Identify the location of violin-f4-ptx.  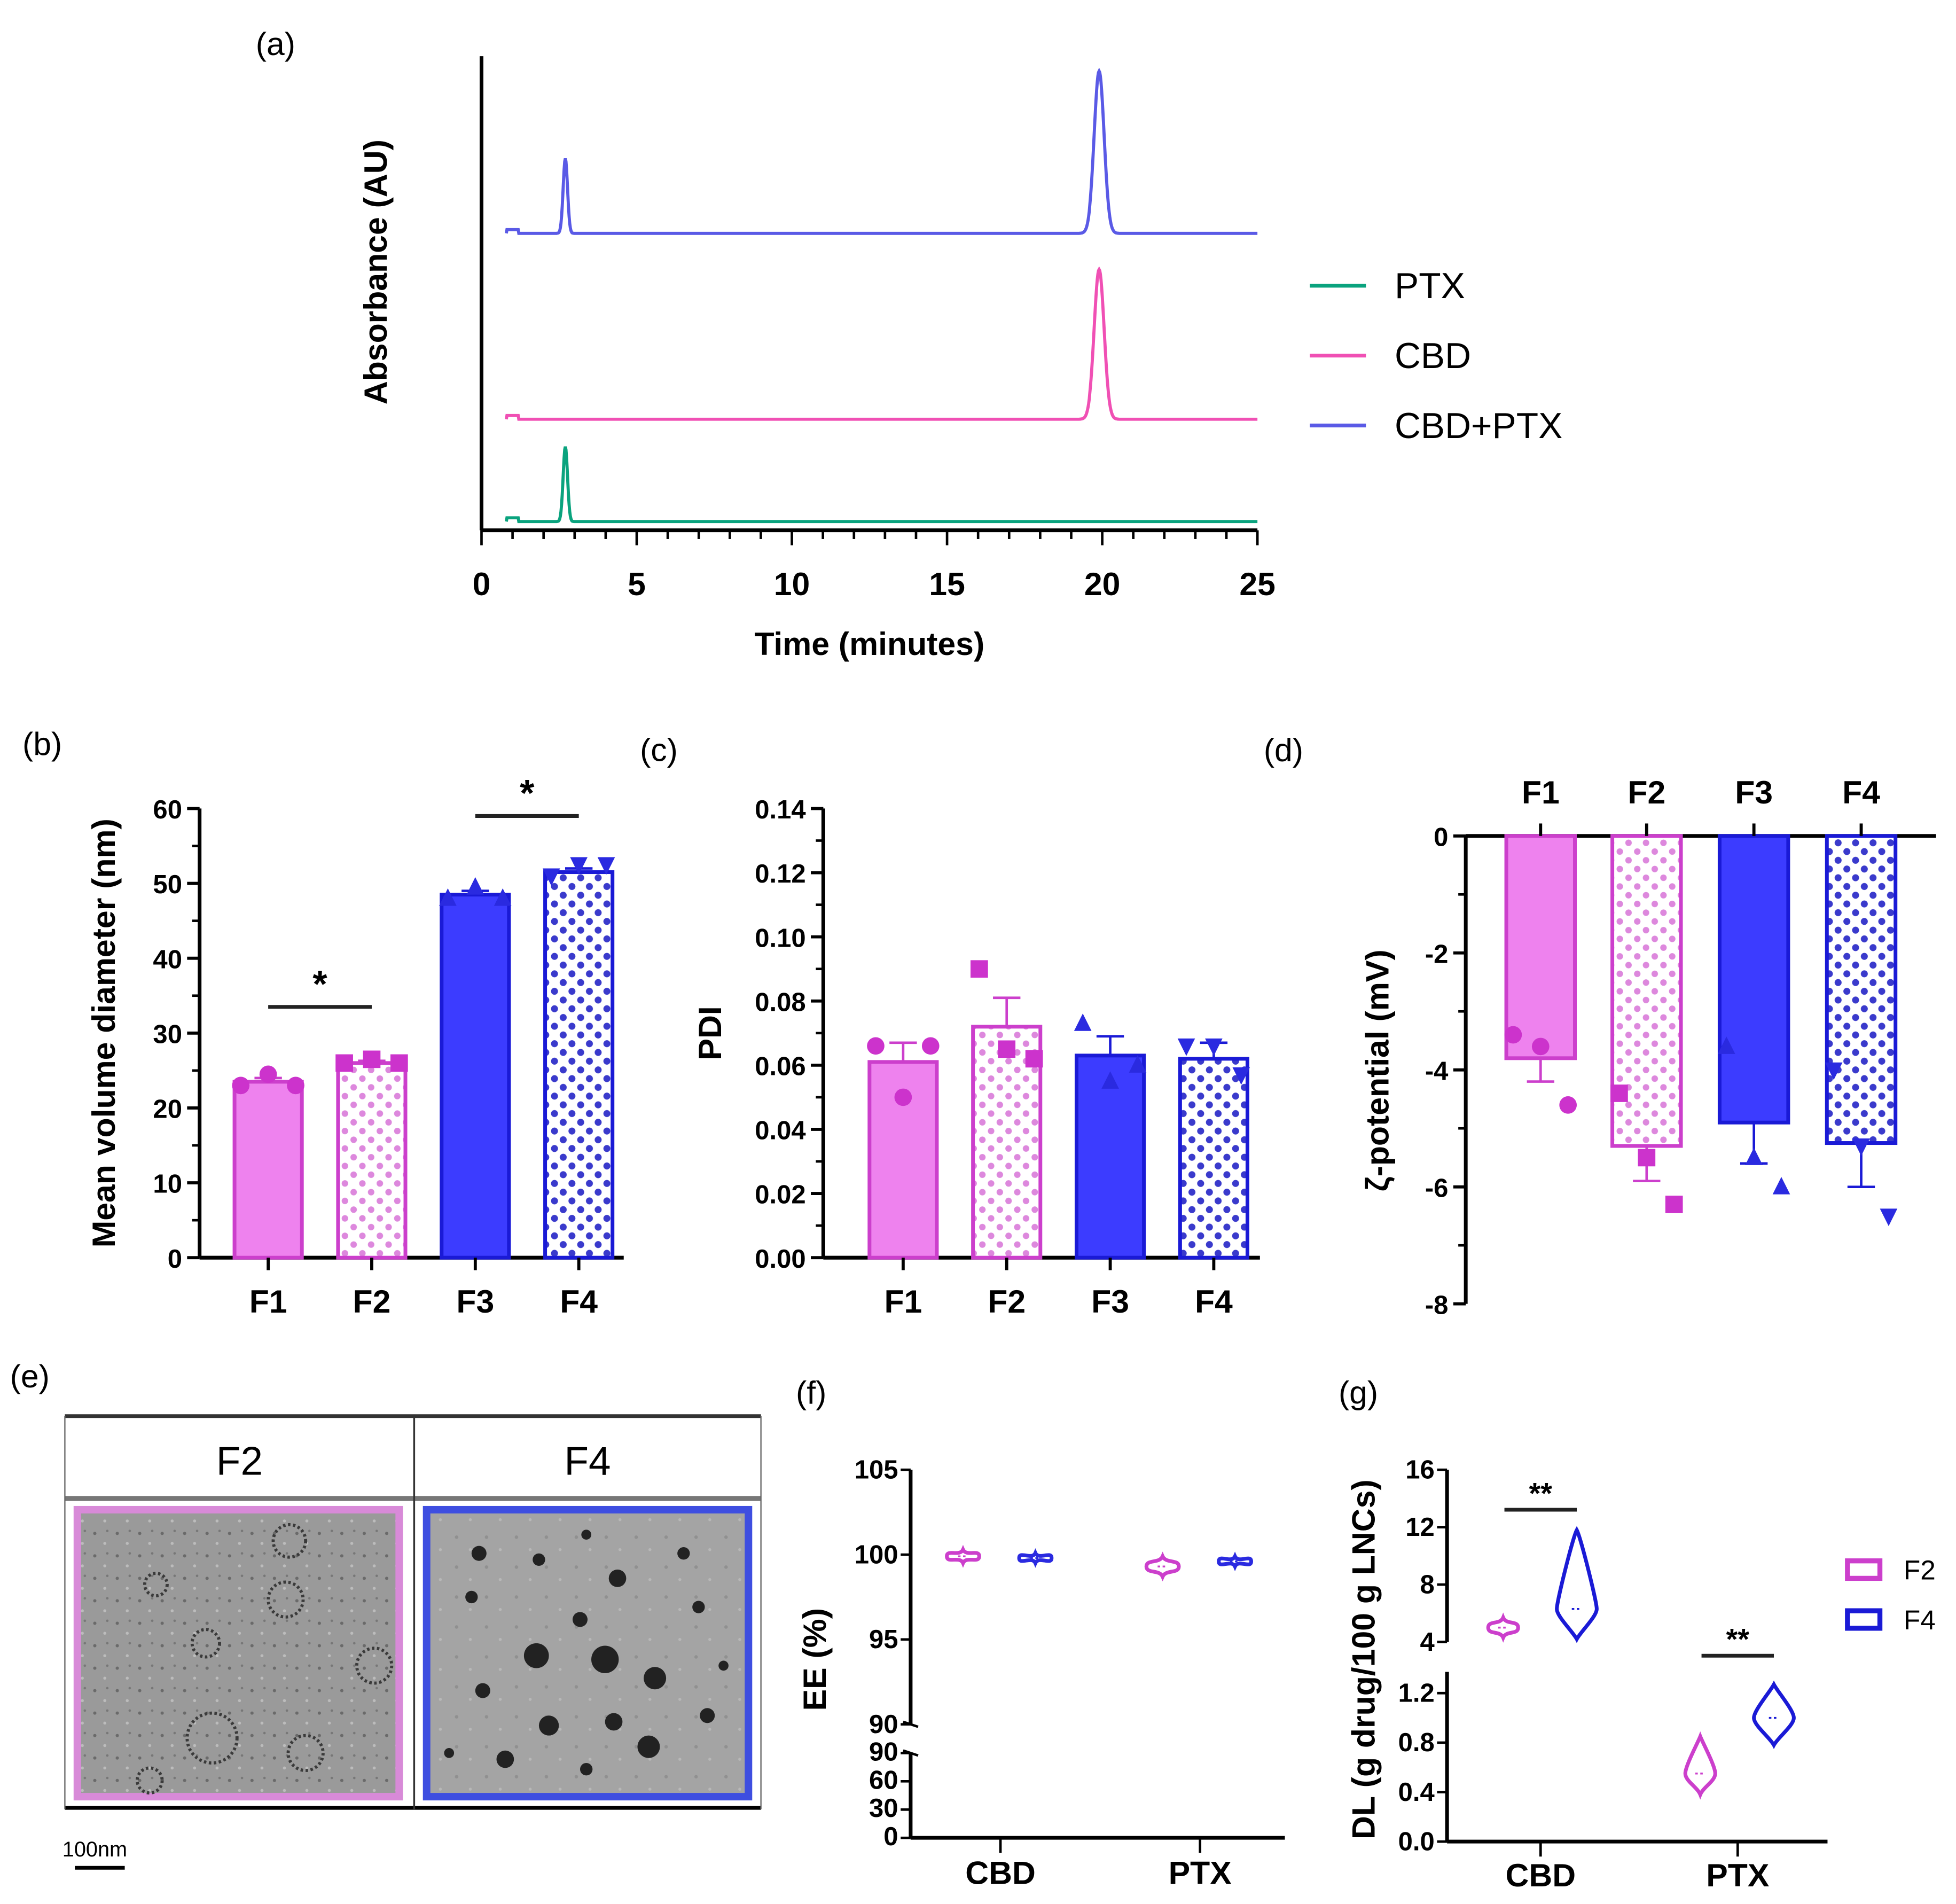
(1235, 1561).